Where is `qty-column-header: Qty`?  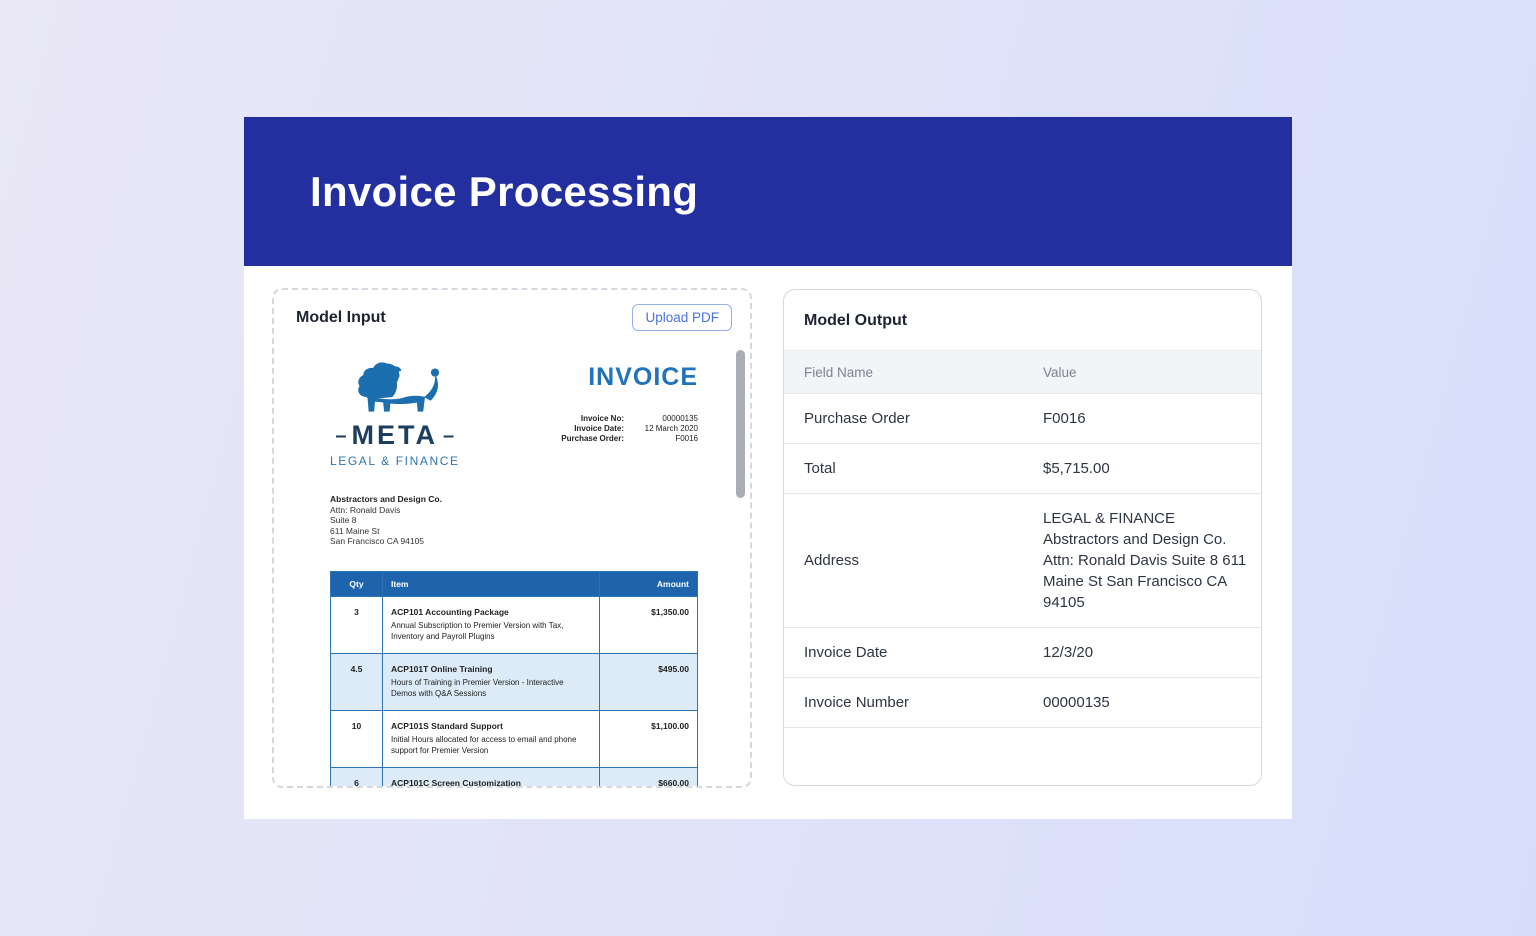
qty-column-header: Qty is located at coordinates (356, 583).